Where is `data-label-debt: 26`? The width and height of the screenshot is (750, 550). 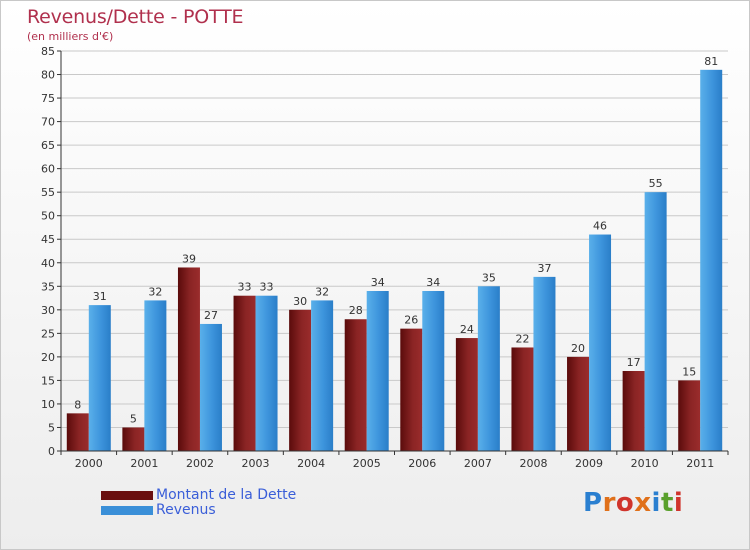 data-label-debt: 26 is located at coordinates (411, 320).